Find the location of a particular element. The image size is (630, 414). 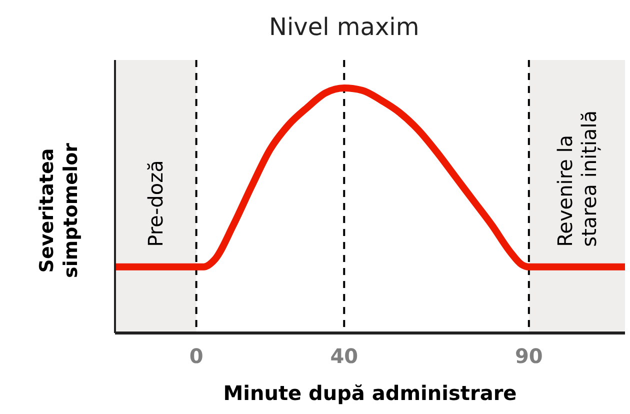

x-tick-label: 40 is located at coordinates (344, 356).